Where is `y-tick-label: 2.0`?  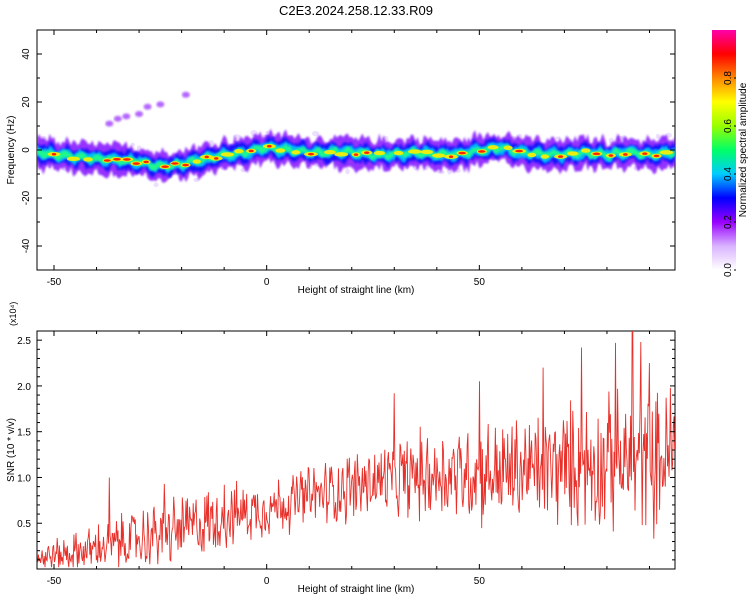 y-tick-label: 2.0 is located at coordinates (24, 387).